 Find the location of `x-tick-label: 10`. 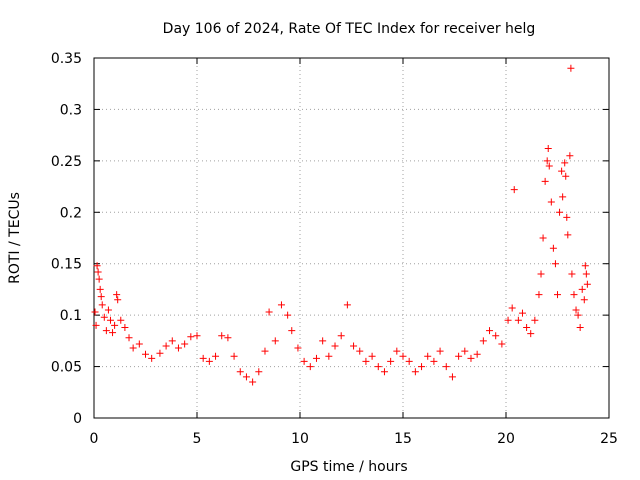

x-tick-label: 10 is located at coordinates (300, 439).